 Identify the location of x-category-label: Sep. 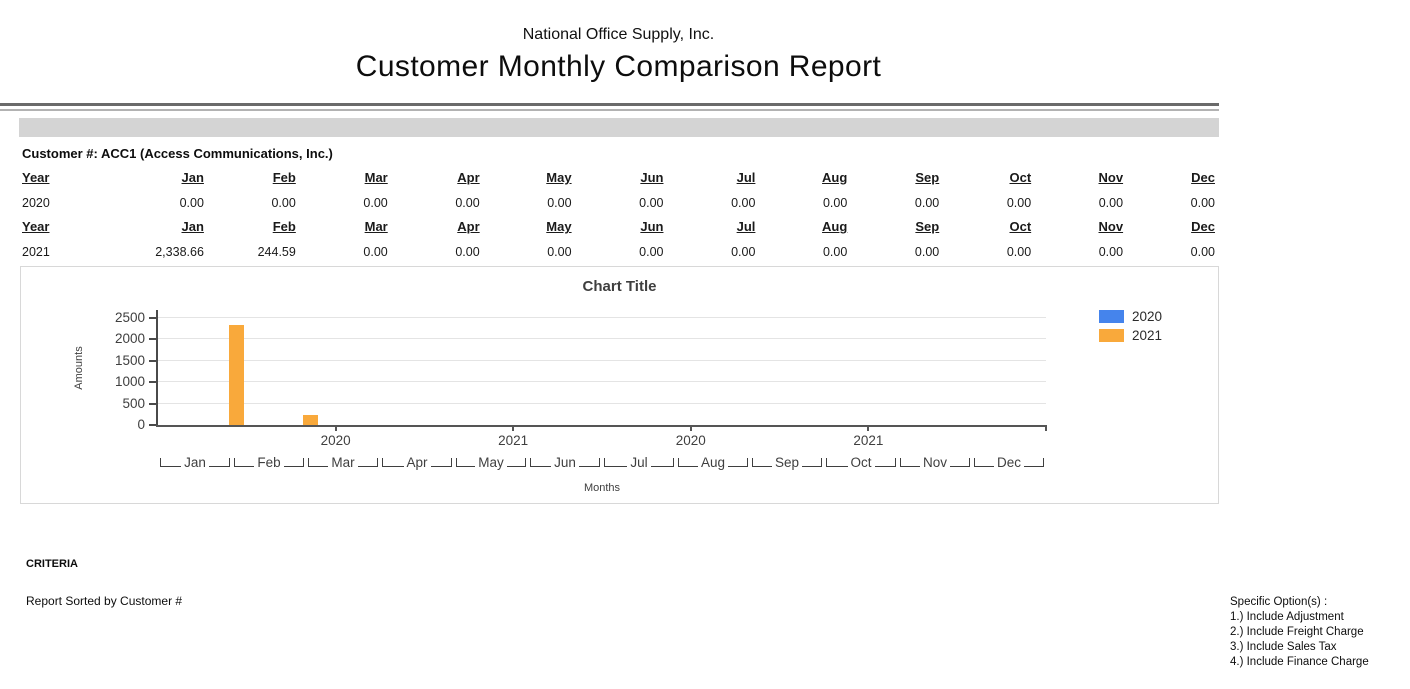
(787, 462).